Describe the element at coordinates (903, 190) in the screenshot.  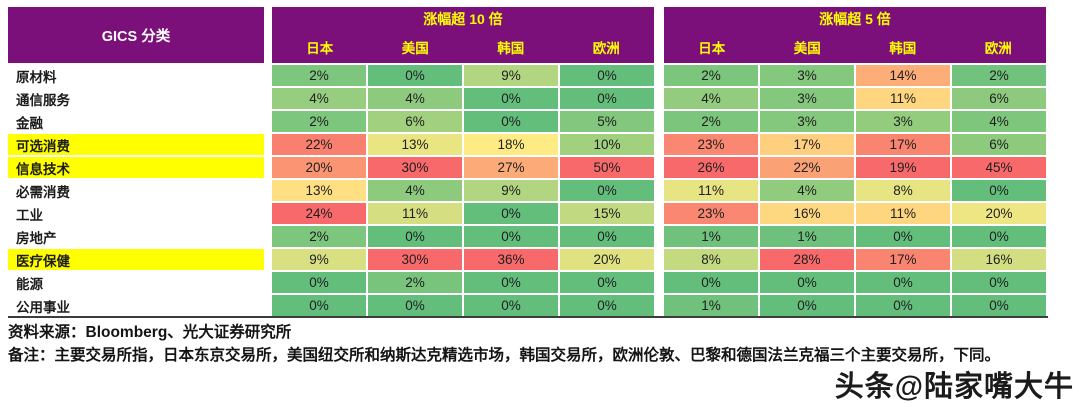
I see `heatmap-cell: 8%` at that location.